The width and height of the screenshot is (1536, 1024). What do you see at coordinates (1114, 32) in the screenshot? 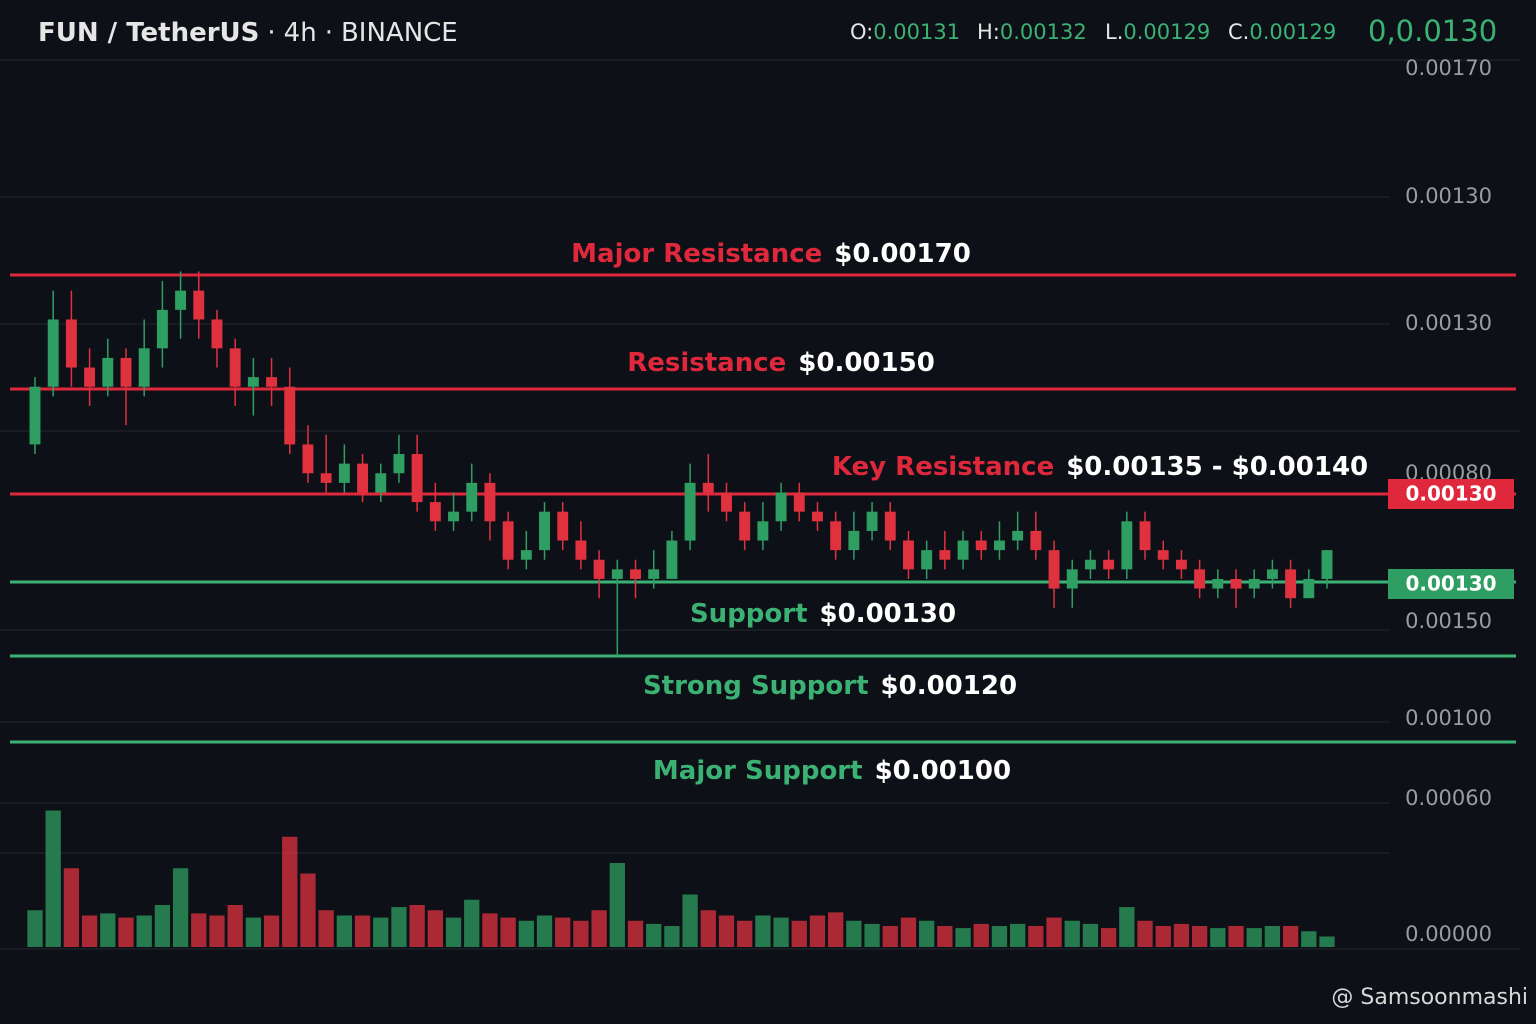
I see `ohlc-key: L.` at bounding box center [1114, 32].